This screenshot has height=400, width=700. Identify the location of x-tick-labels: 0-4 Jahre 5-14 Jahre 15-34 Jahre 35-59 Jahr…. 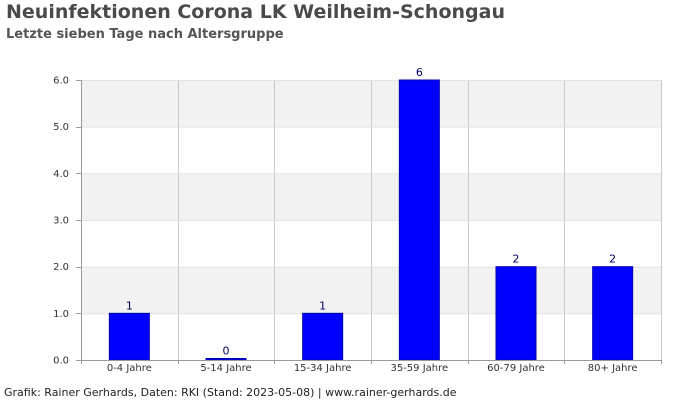
(372, 368).